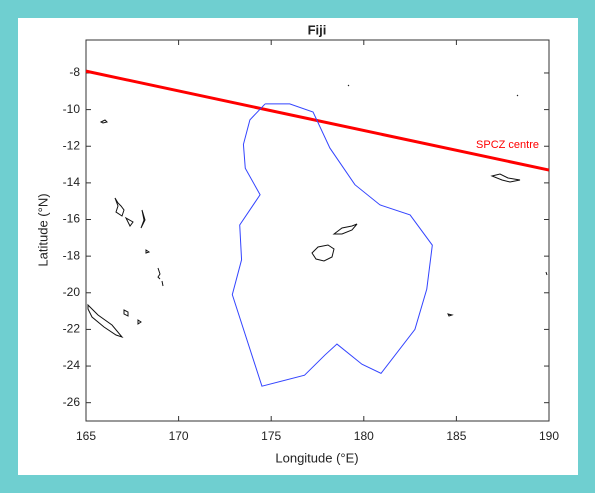  I want to click on x-tick-label: 170, so click(179, 436).